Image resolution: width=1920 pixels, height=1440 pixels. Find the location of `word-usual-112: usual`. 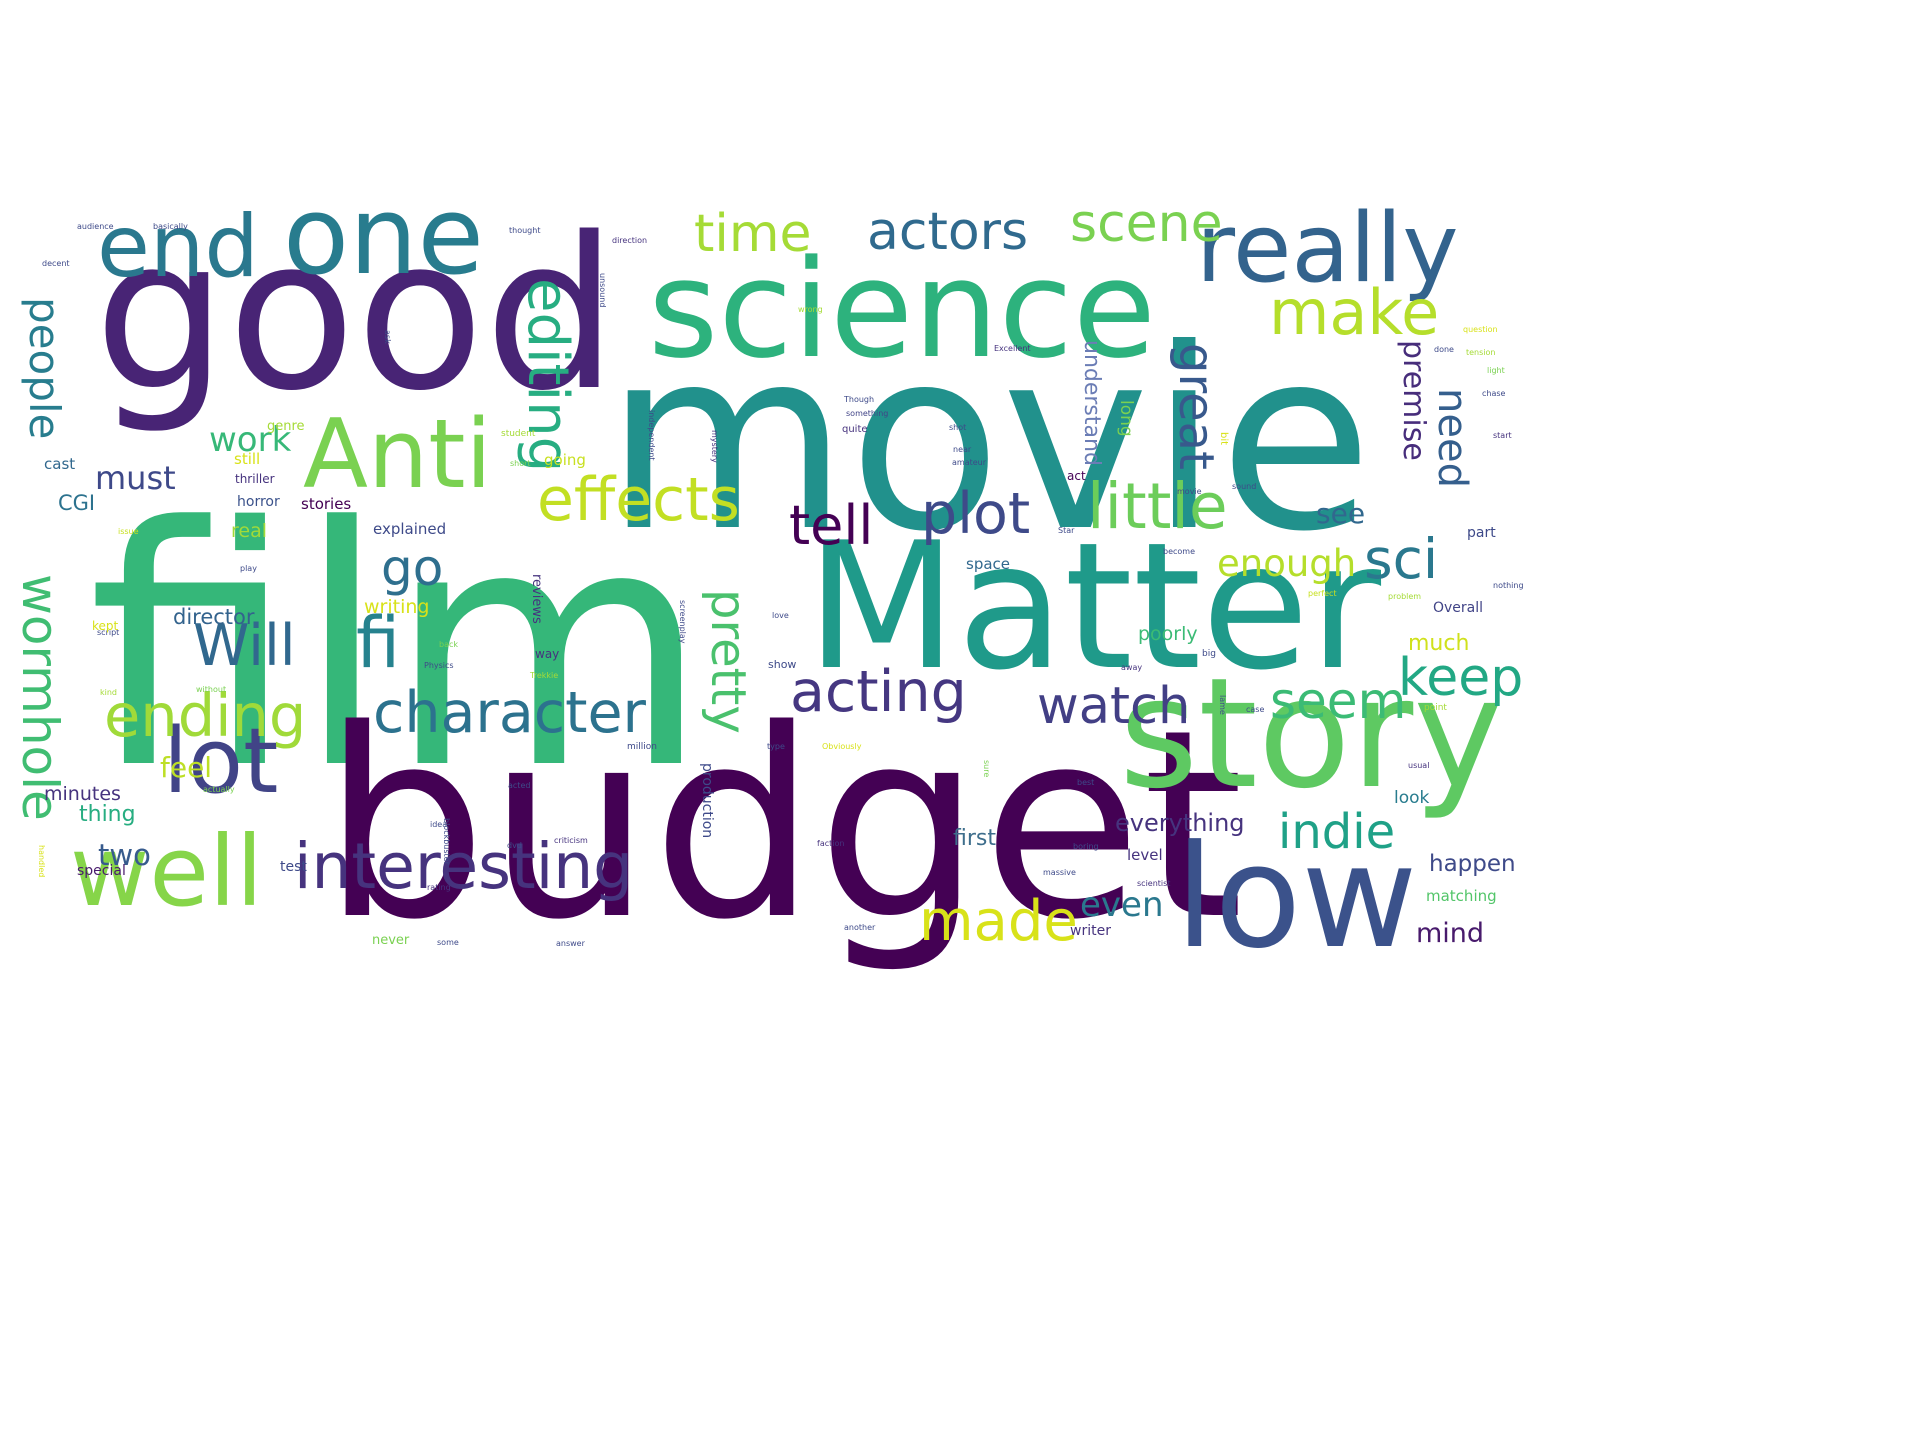

word-usual-112: usual is located at coordinates (1419, 765).